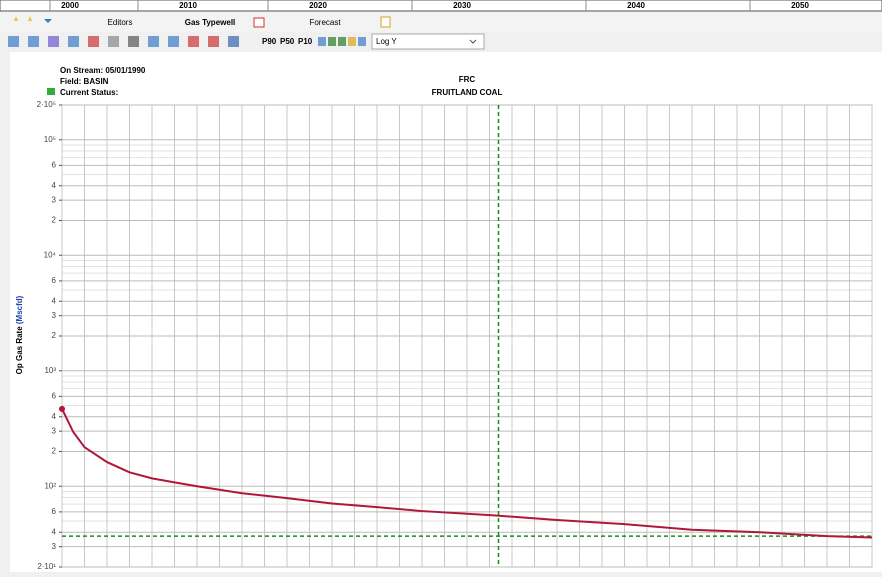  Describe the element at coordinates (441, 22) in the screenshot. I see `tab-bar` at that location.